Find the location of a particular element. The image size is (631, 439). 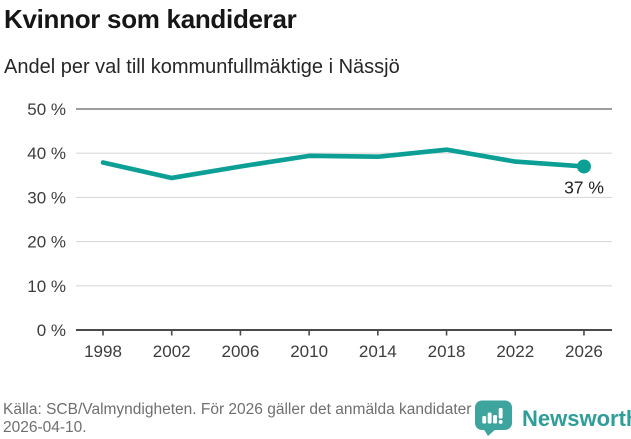

y-tick-label: 10 % is located at coordinates (46, 286).